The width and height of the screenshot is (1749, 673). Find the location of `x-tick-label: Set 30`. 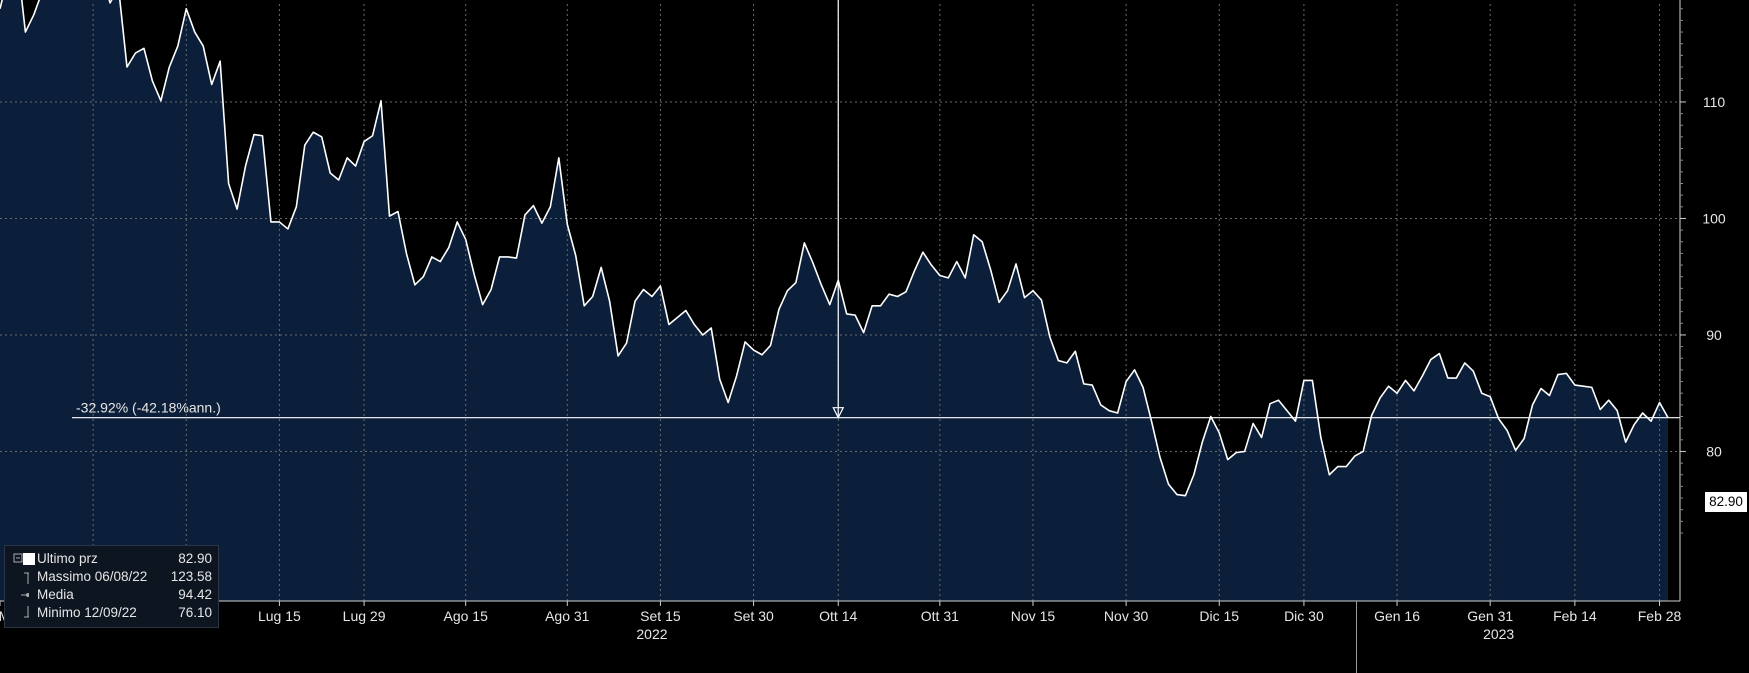

x-tick-label: Set 30 is located at coordinates (753, 616).